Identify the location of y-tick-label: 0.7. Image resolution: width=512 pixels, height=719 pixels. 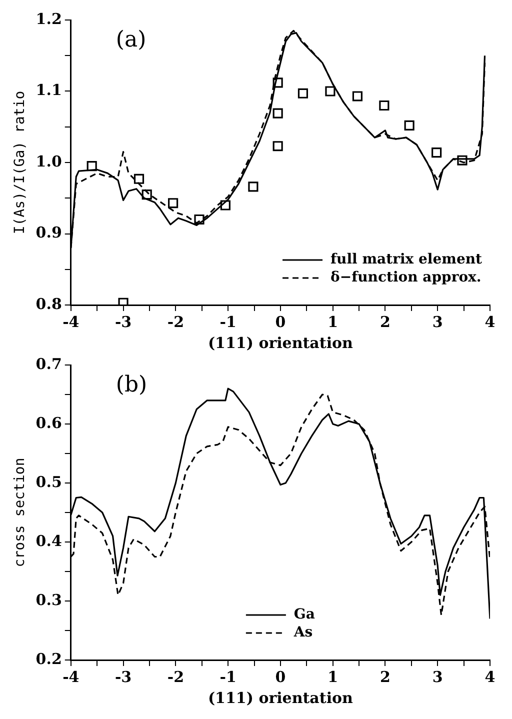
(49, 363).